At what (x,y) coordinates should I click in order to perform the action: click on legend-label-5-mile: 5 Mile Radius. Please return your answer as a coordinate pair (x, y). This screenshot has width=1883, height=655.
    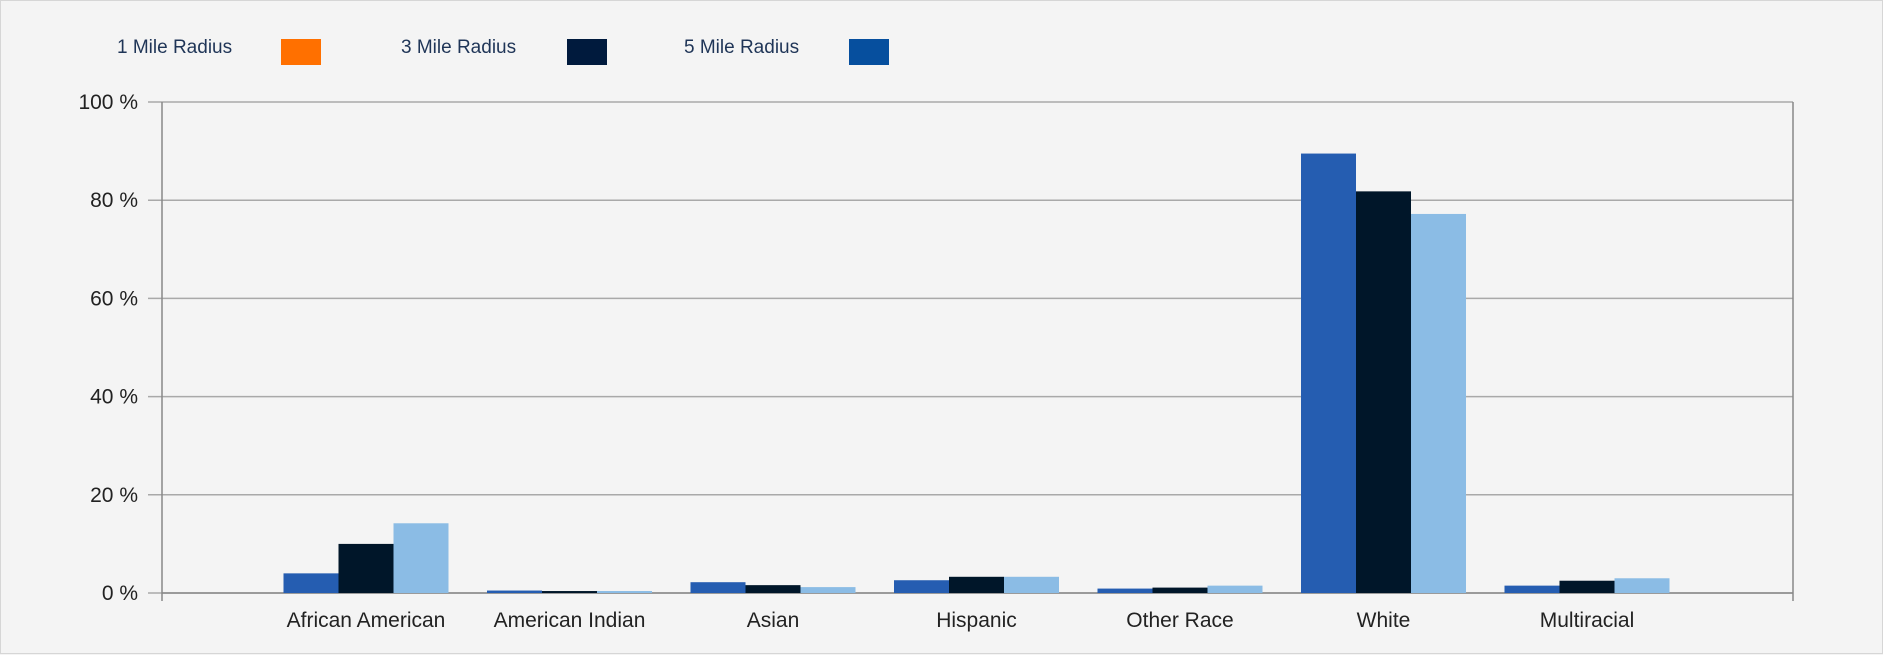
    Looking at the image, I should click on (742, 47).